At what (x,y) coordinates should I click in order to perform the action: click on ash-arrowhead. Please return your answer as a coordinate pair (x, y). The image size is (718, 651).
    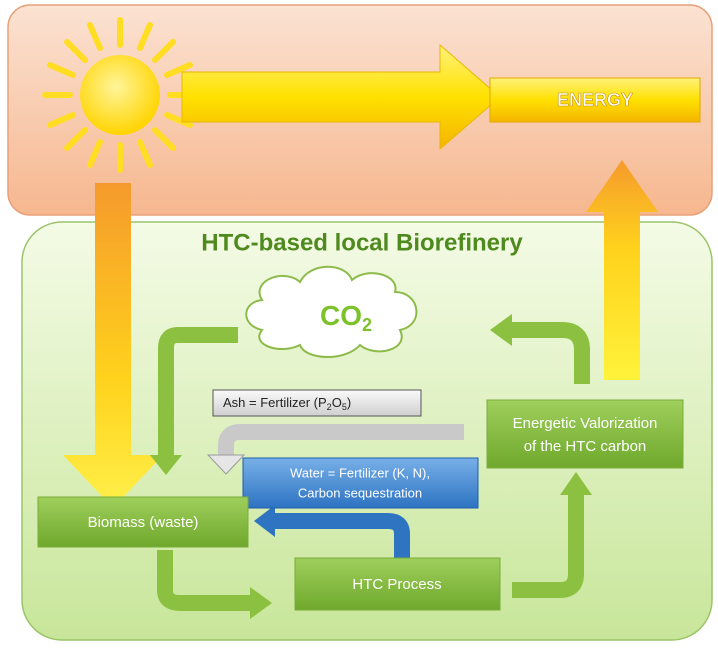
    Looking at the image, I should click on (226, 464).